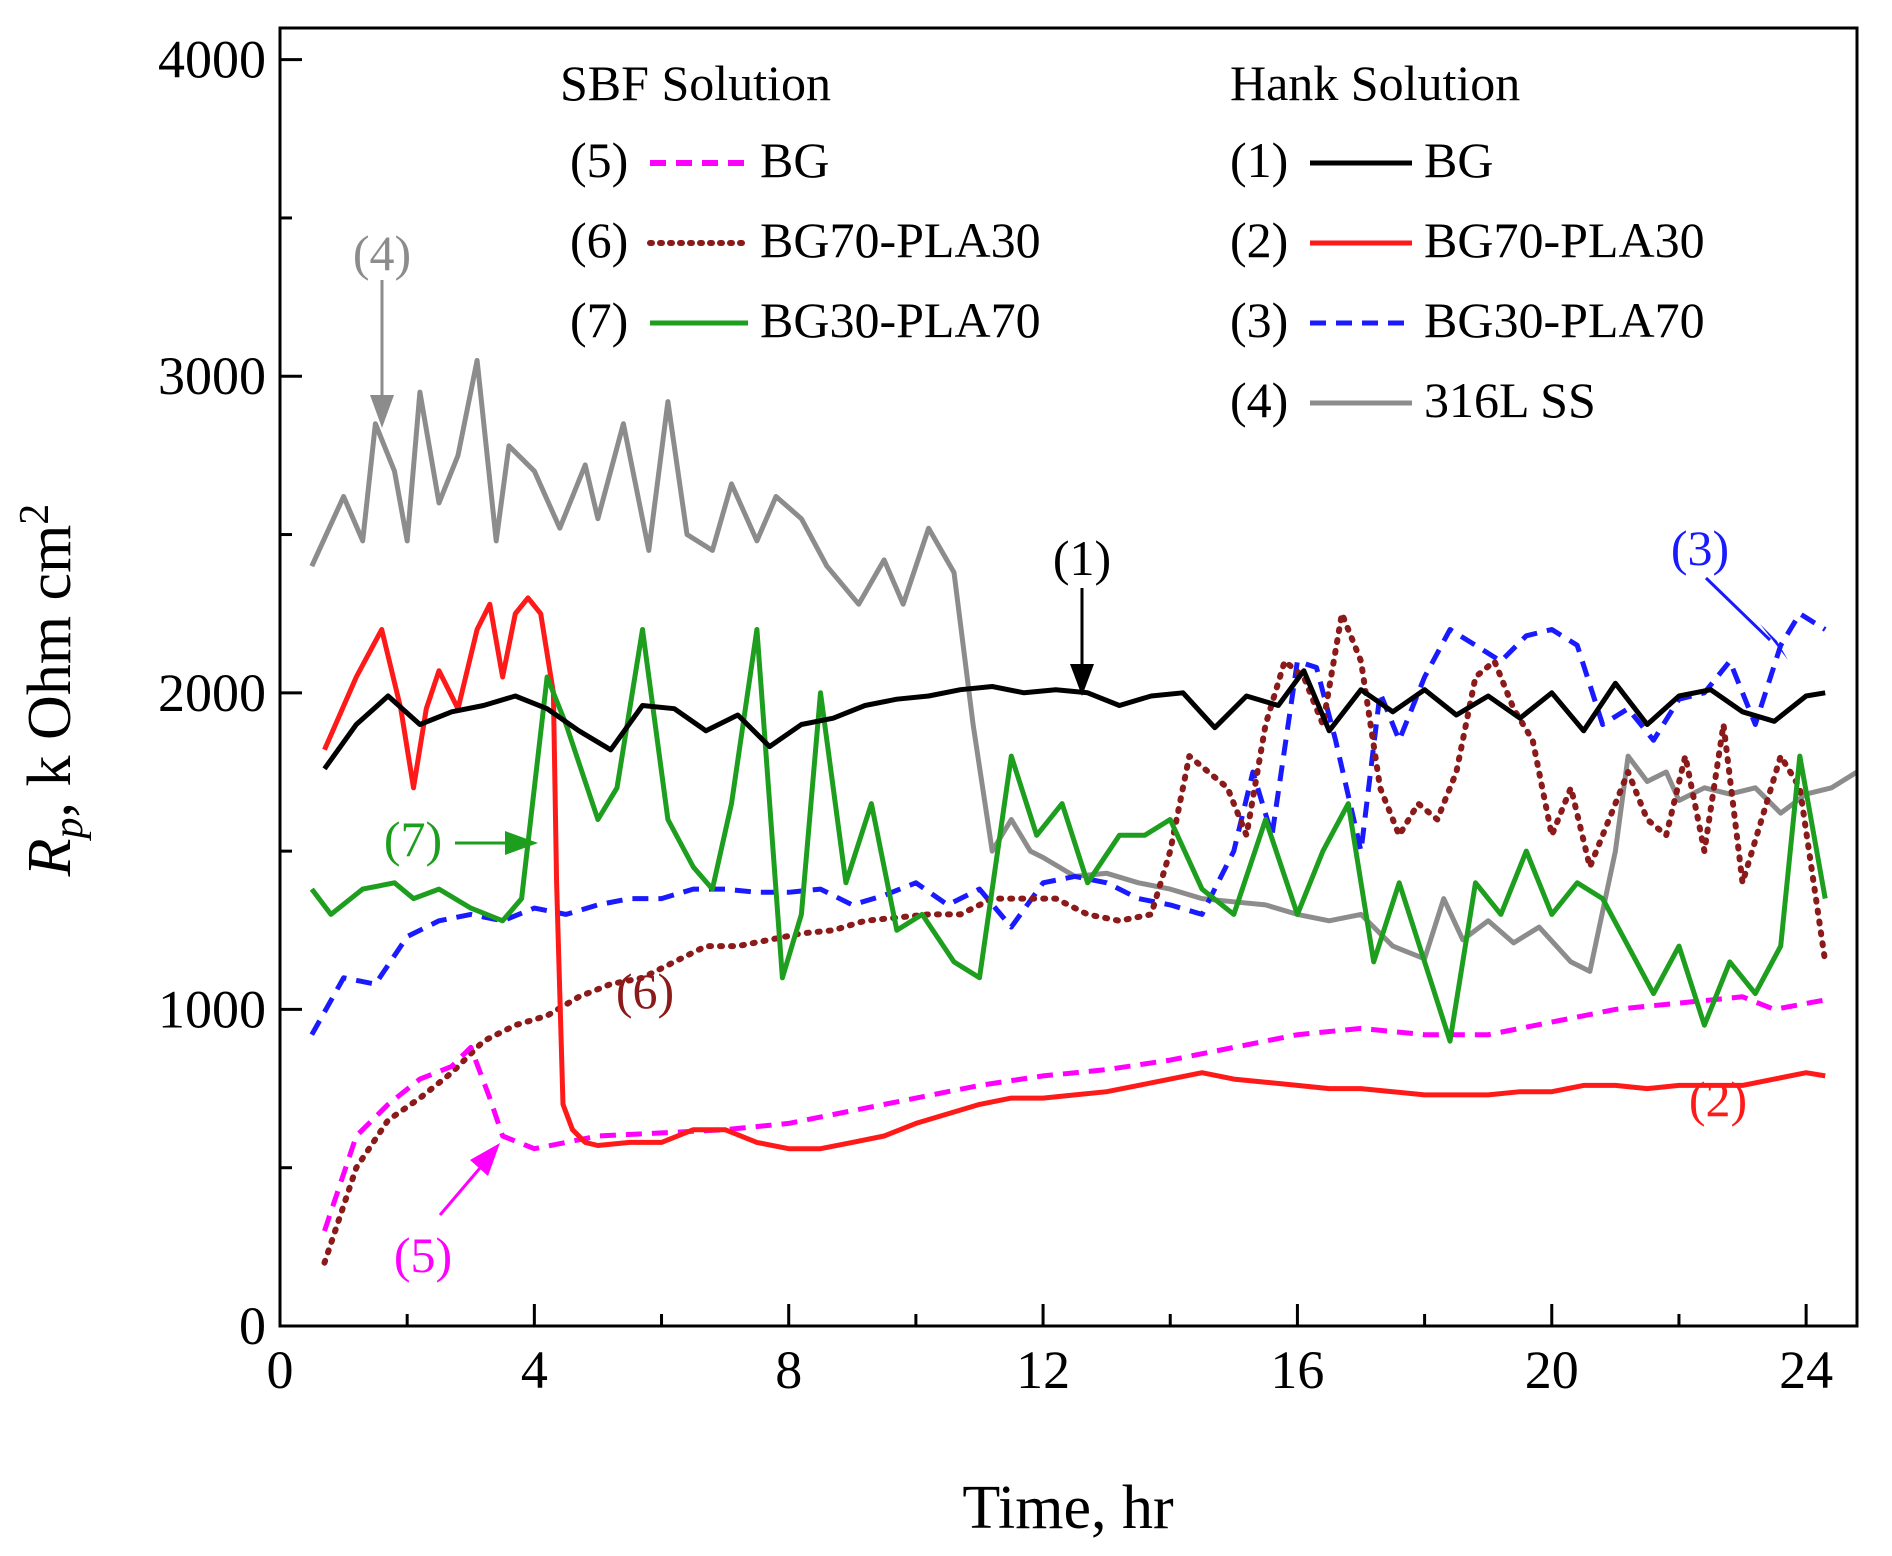  I want to click on y-axis-title-symbol: R, so click(50, 857).